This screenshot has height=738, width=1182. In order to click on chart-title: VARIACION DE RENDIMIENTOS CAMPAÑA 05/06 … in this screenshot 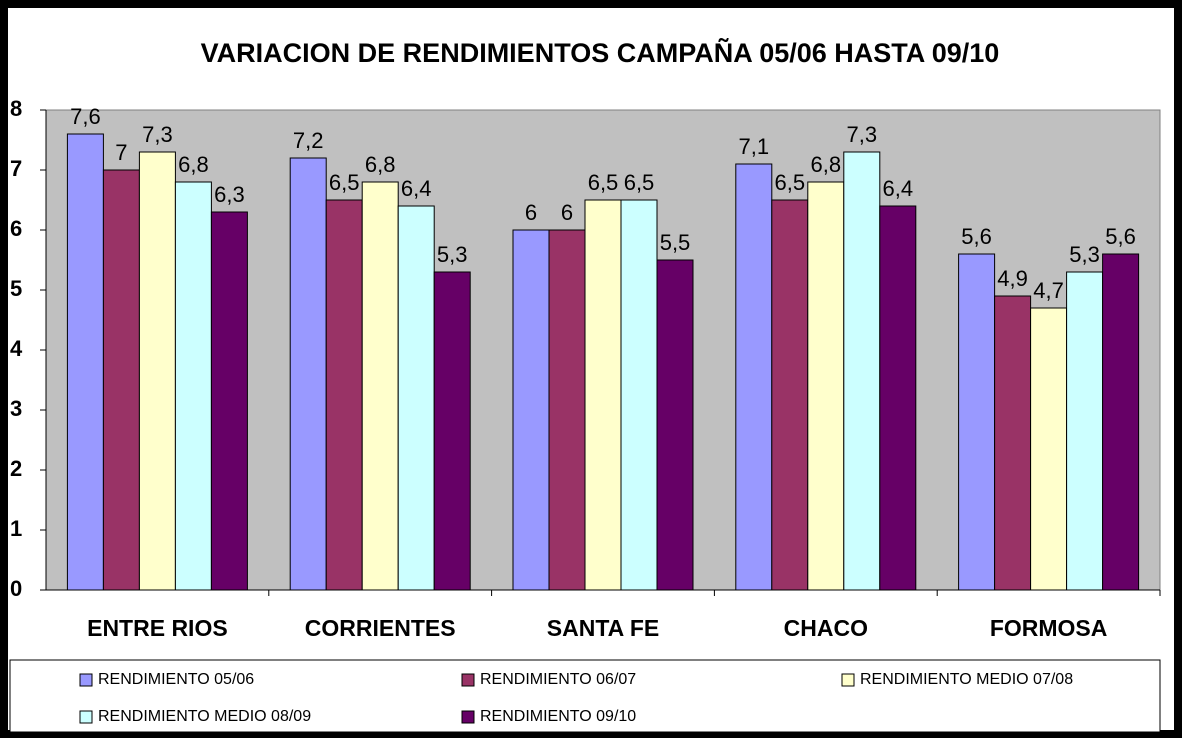, I will do `click(600, 52)`.